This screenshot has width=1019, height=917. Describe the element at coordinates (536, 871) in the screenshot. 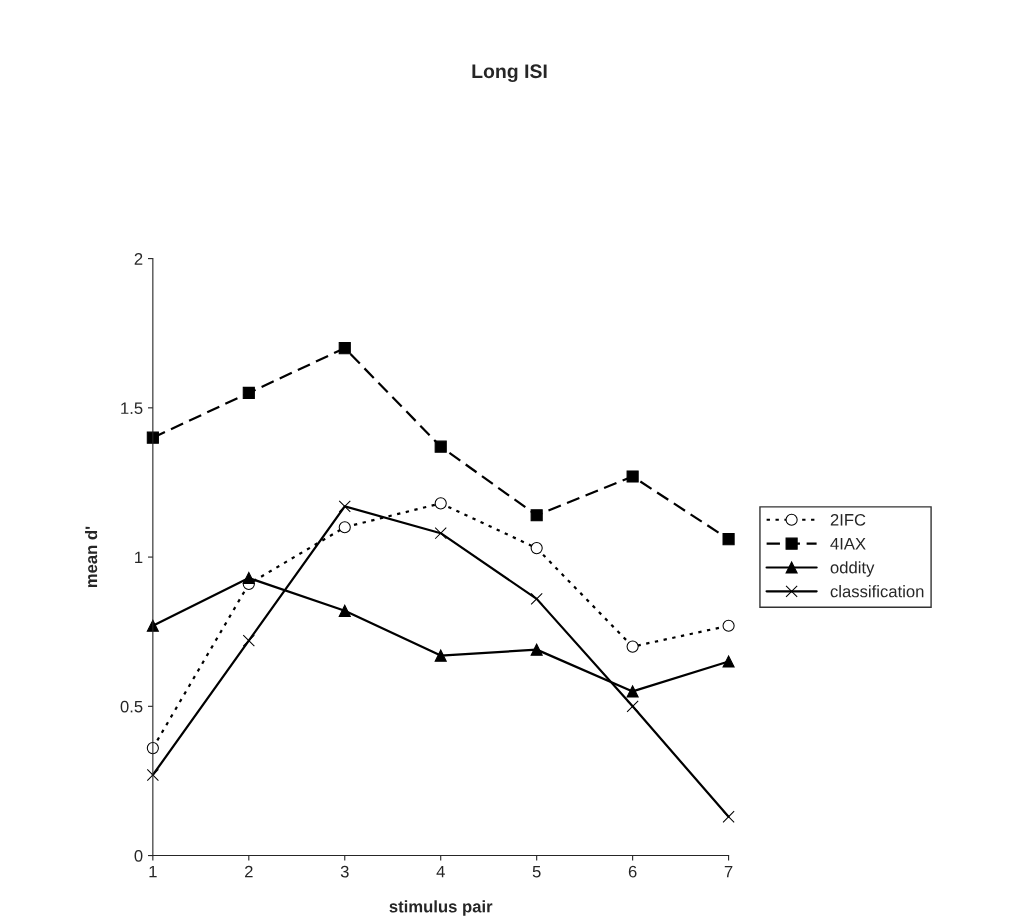

I see `x-tick-label: 5` at that location.